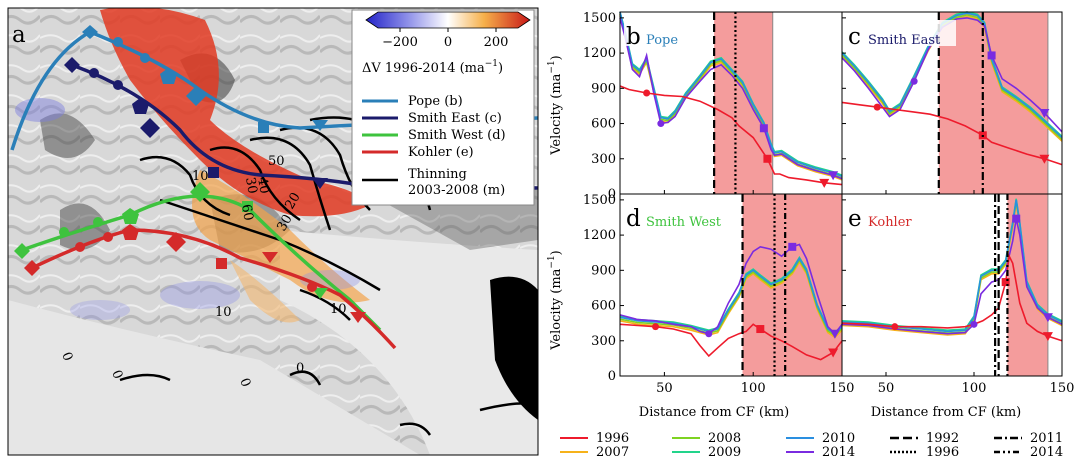 The width and height of the screenshot is (1081, 462). What do you see at coordinates (724, 438) in the screenshot?
I see `legend-label: 2008` at bounding box center [724, 438].